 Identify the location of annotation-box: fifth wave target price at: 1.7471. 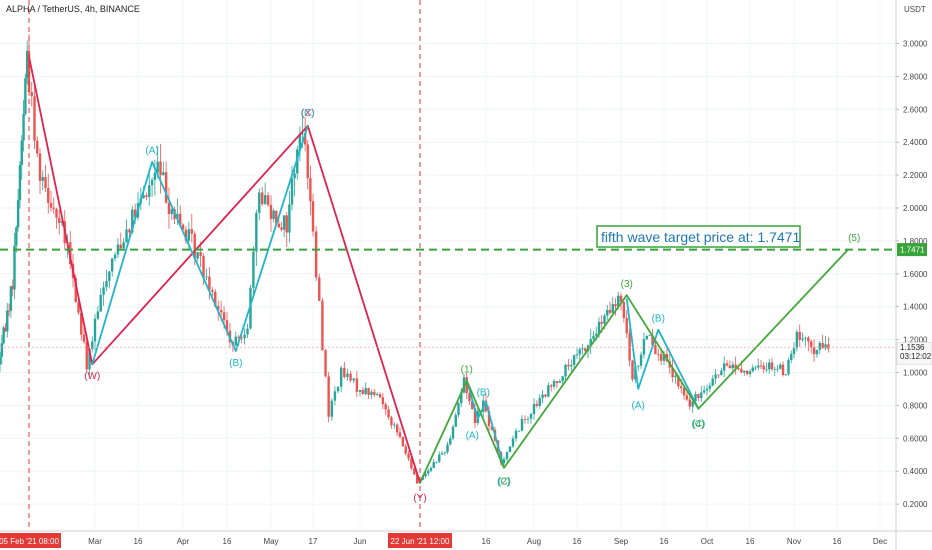
(698, 236).